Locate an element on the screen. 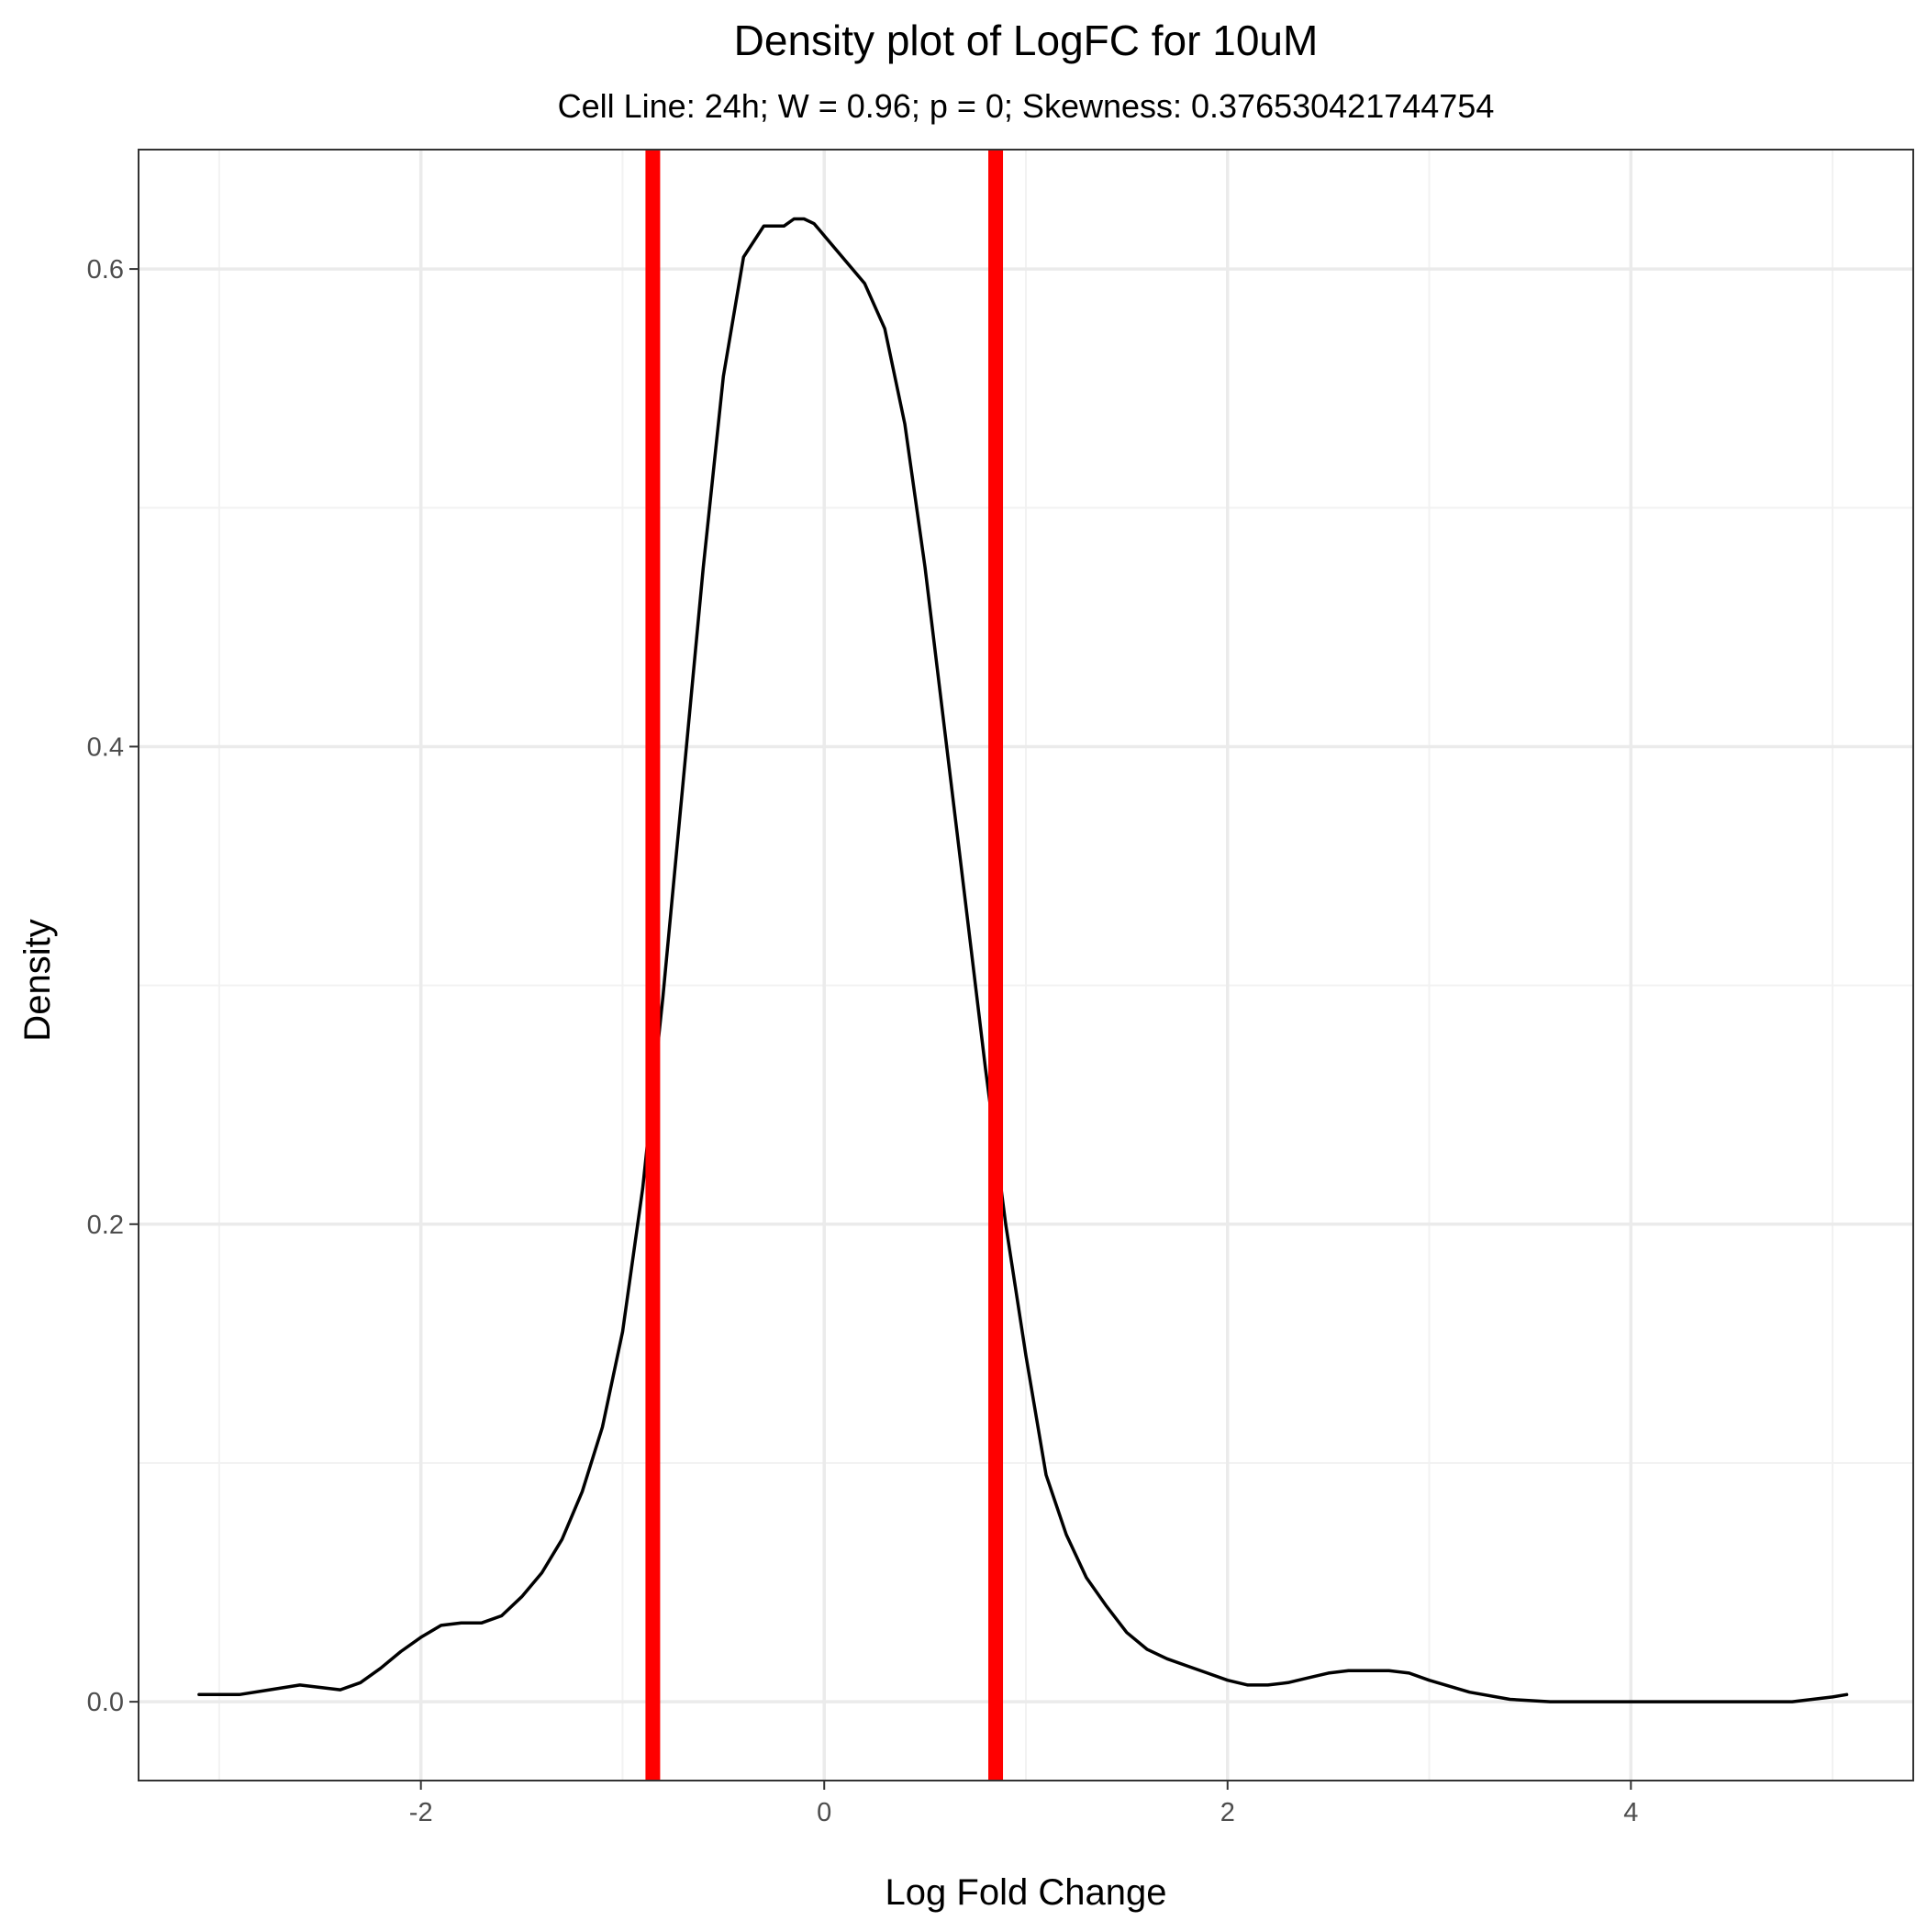  y-axis: 0.0 0.2 0.4 0.6 is located at coordinates (113, 986).